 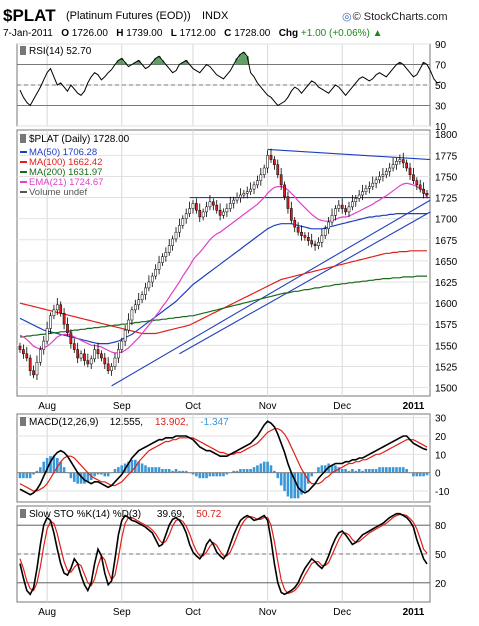 What do you see at coordinates (441, 437) in the screenshot?
I see `macd-ytick-20: 20` at bounding box center [441, 437].